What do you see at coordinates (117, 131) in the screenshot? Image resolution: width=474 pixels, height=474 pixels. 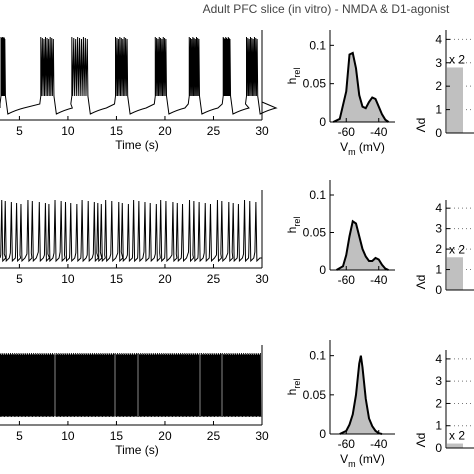 I see `trace-1-tick-label: 15` at bounding box center [117, 131].